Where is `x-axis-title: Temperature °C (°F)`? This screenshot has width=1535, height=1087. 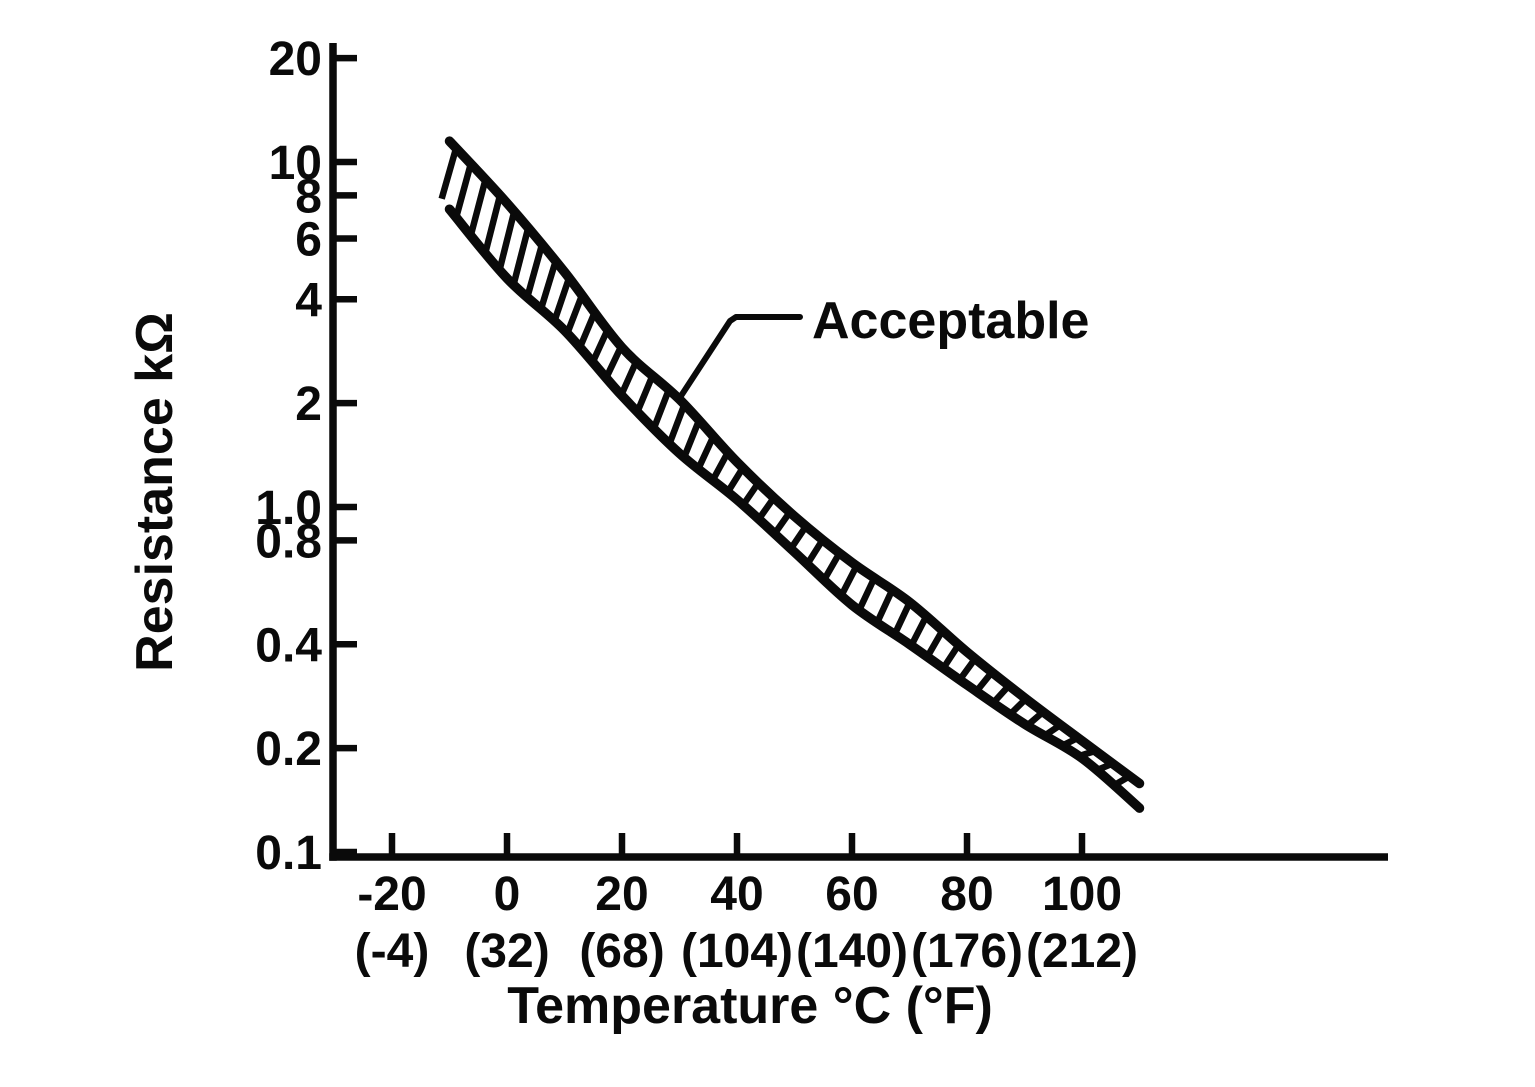
x-axis-title: Temperature °C (°F) is located at coordinates (750, 1006).